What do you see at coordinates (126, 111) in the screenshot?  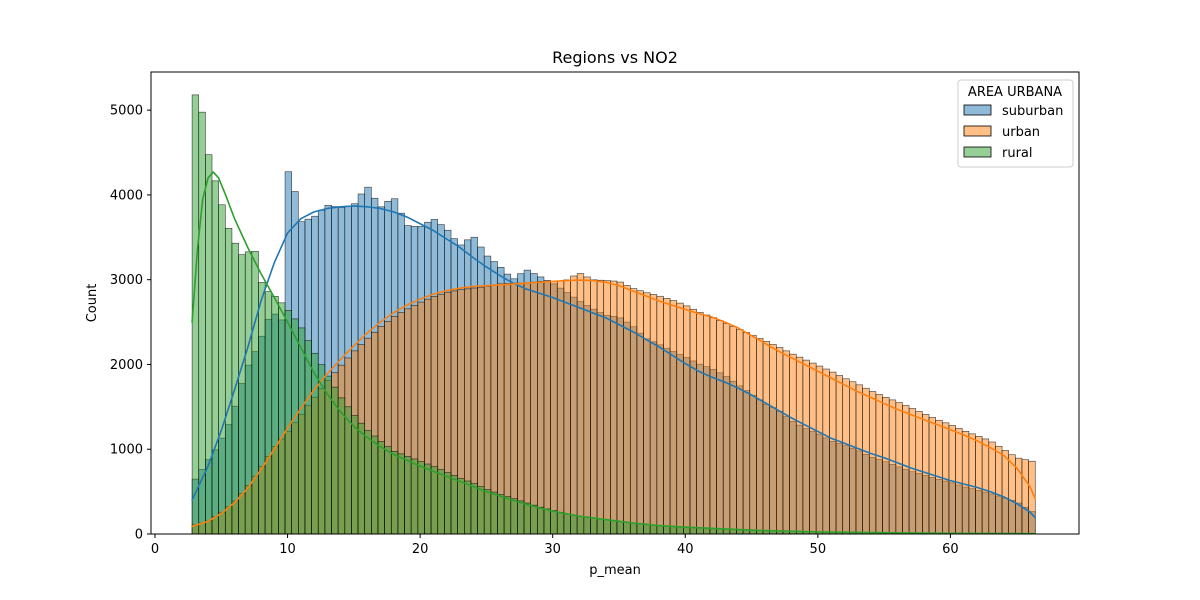 I see `y-tick-label: 5000` at bounding box center [126, 111].